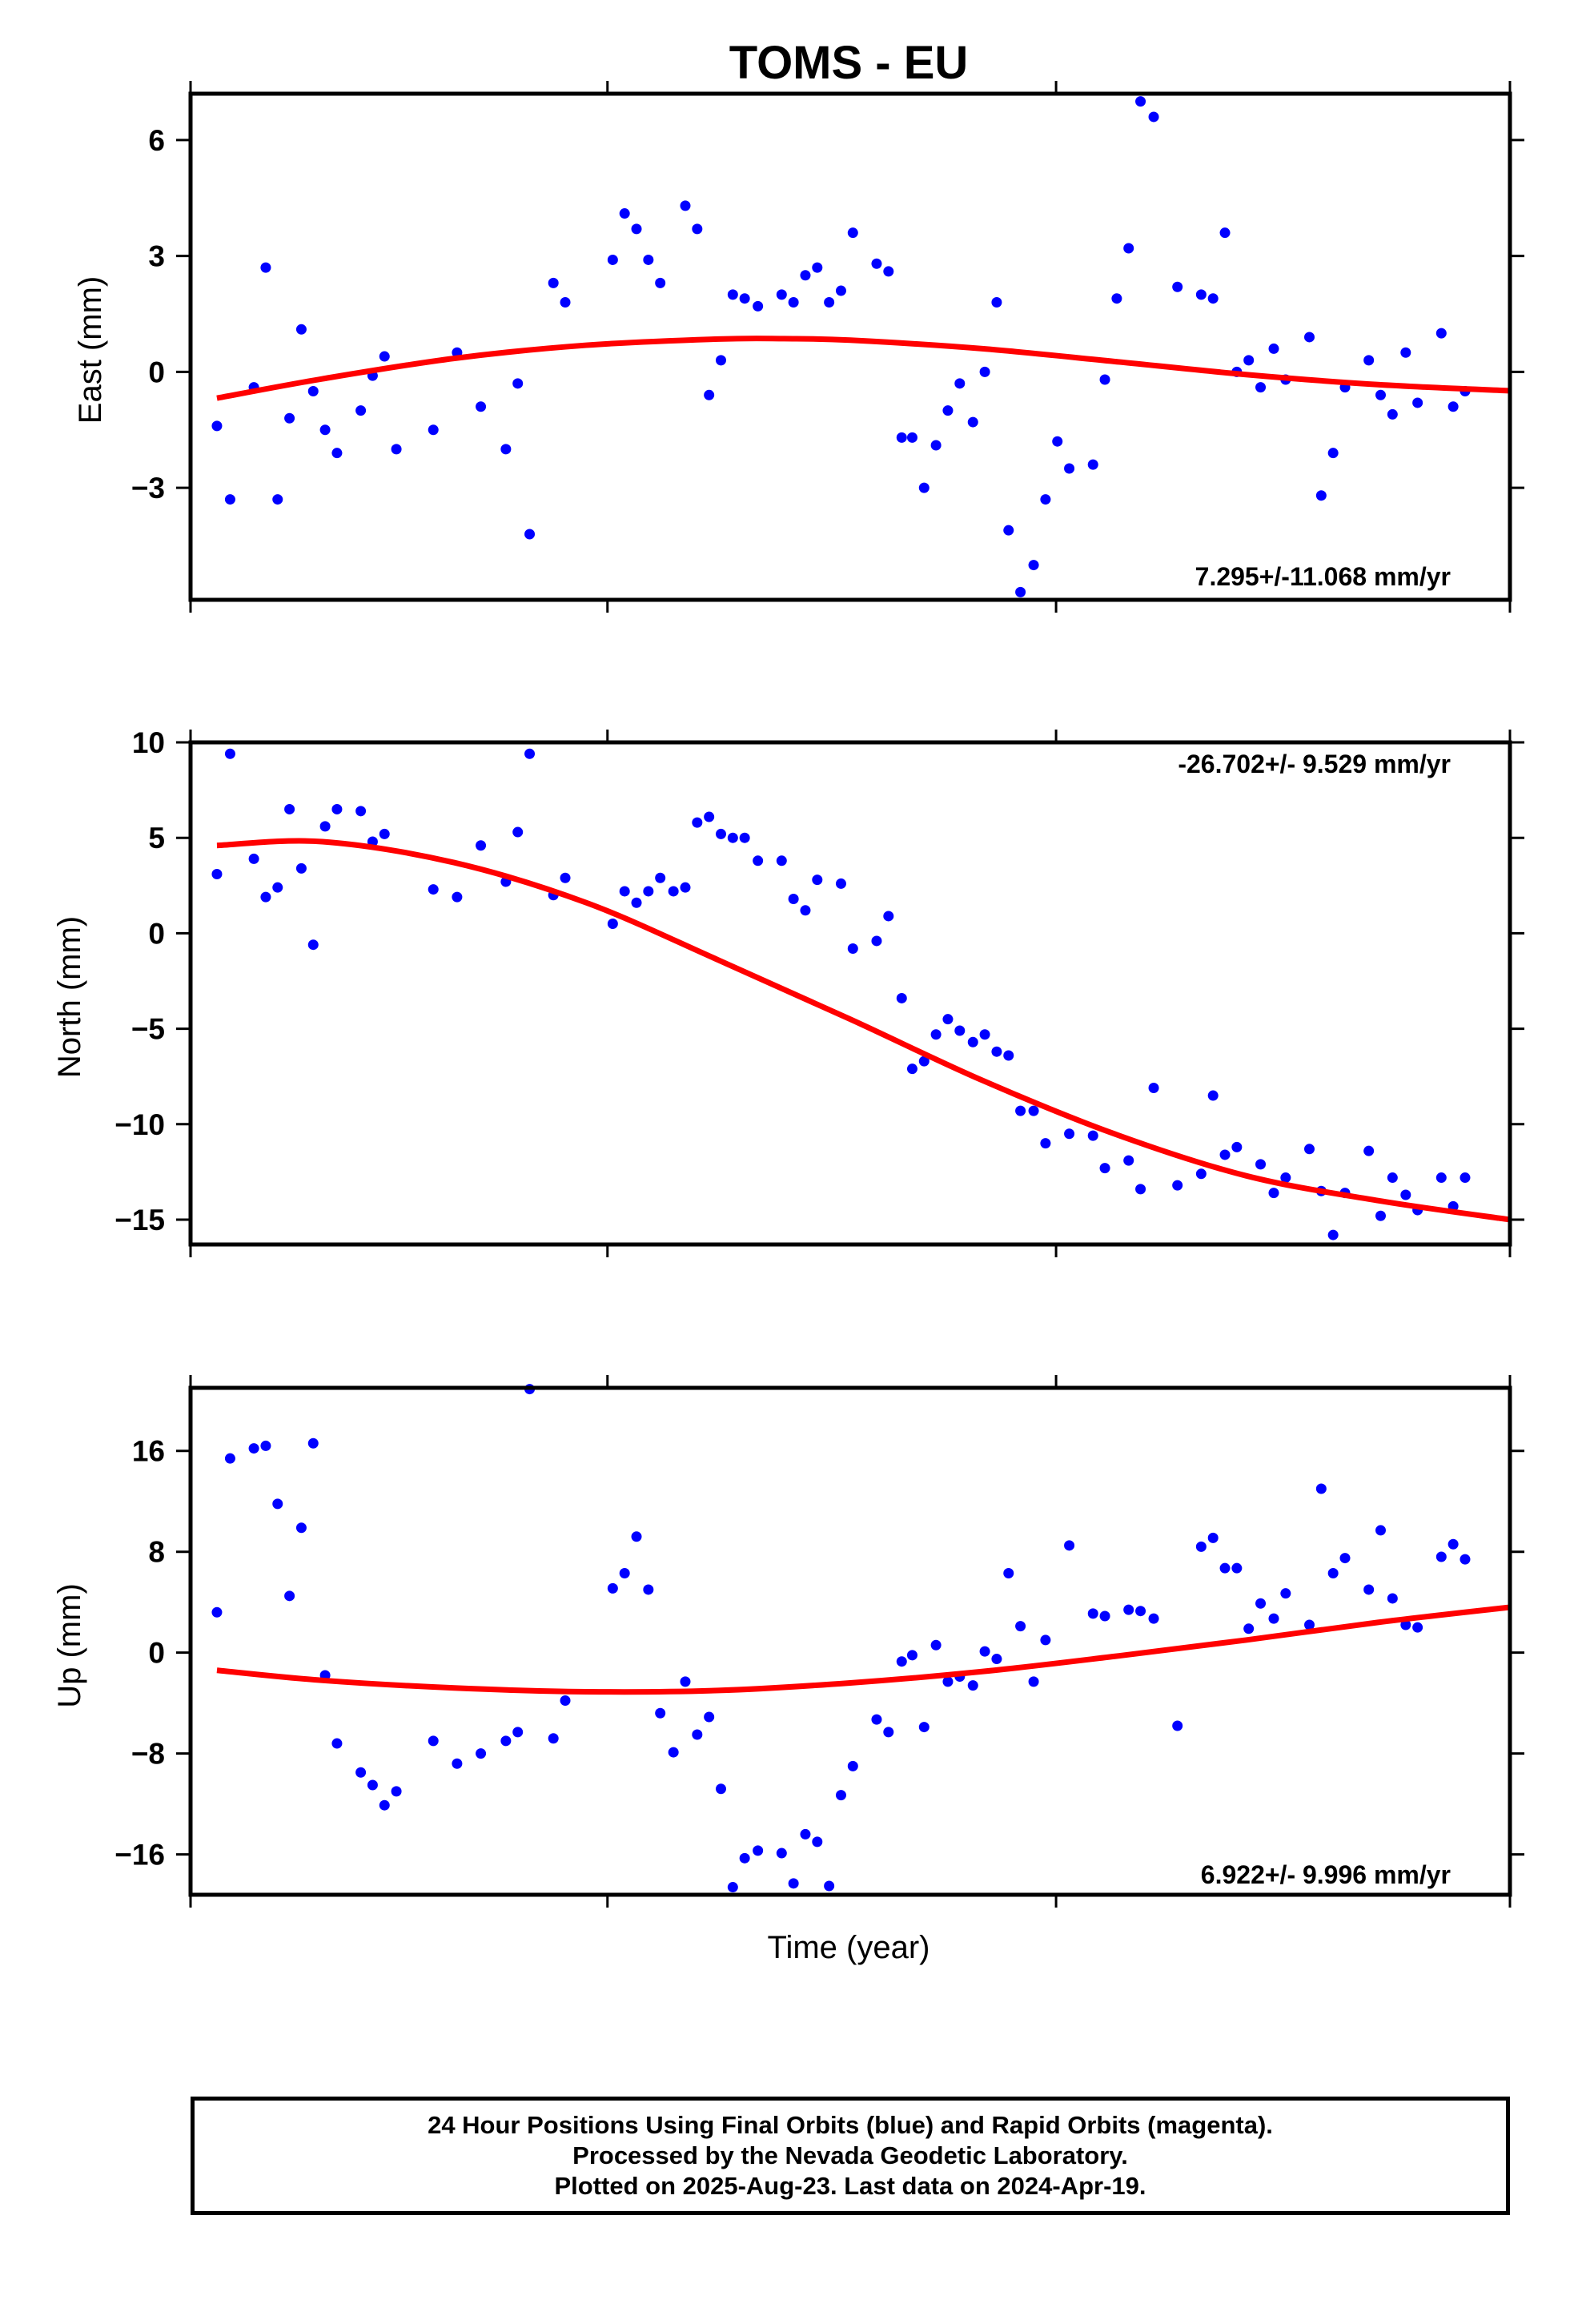  Describe the element at coordinates (1314, 764) in the screenshot. I see `north-rate-label: -26.702+/- 9.529 mm/yr` at that location.